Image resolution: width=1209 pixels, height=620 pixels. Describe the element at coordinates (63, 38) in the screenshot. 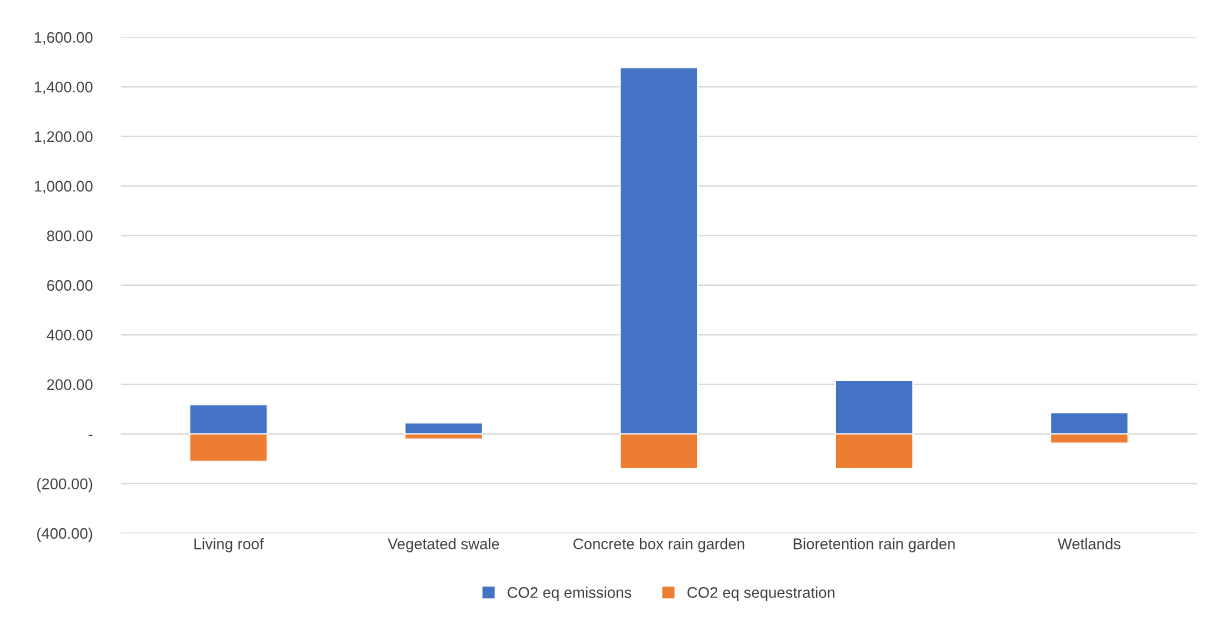

I see `y-tick-label: 1,600.00` at that location.